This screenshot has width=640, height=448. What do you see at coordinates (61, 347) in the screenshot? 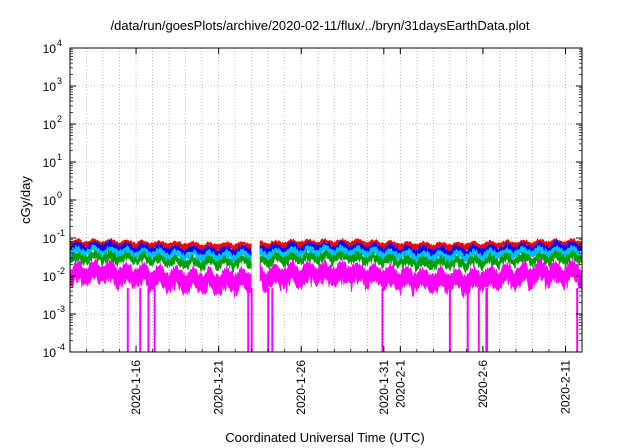
I see `y-tick-exponent: -4` at bounding box center [61, 347].